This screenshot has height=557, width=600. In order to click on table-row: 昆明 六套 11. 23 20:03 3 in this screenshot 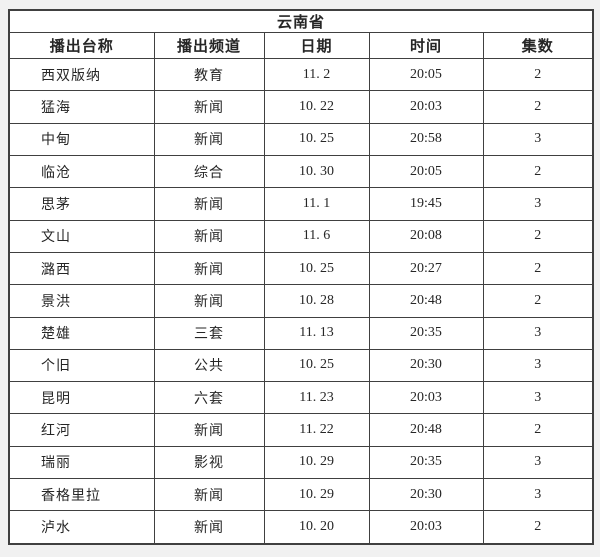, I will do `click(301, 398)`.